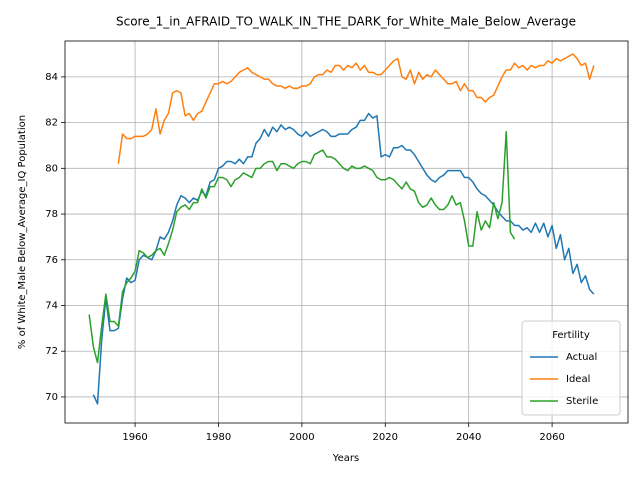 The width and height of the screenshot is (640, 480). I want to click on x-tick-label: 2060, so click(551, 437).